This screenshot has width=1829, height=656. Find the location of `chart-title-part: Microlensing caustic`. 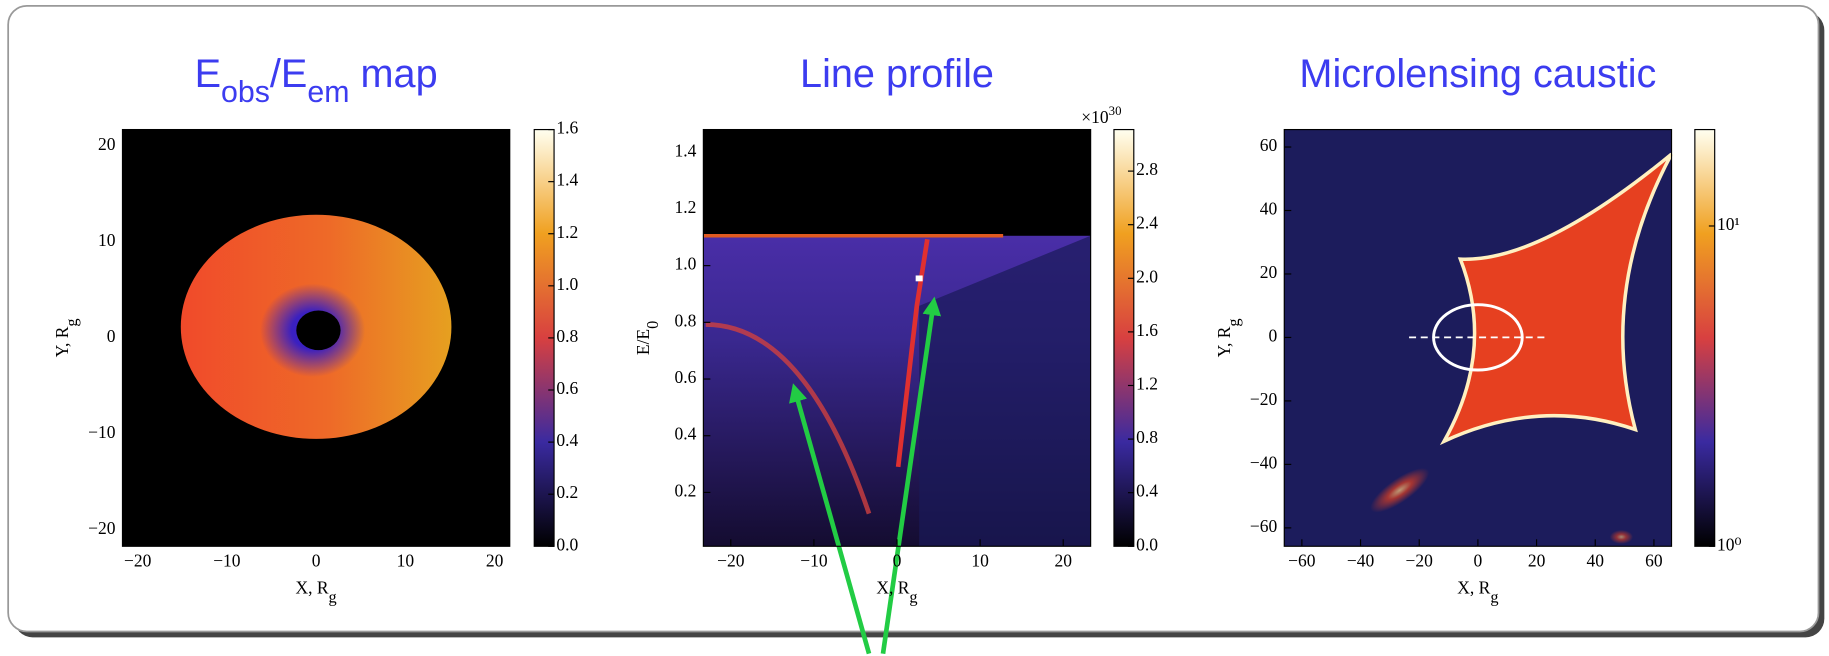

chart-title-part: Microlensing caustic is located at coordinates (1477, 75).